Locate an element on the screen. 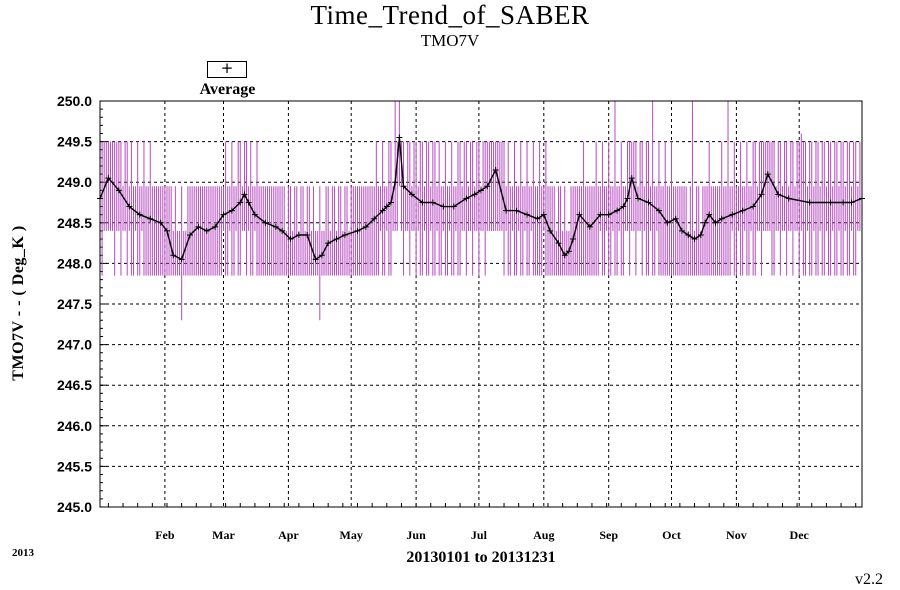  y-tick-label: 250.0 is located at coordinates (74, 101).